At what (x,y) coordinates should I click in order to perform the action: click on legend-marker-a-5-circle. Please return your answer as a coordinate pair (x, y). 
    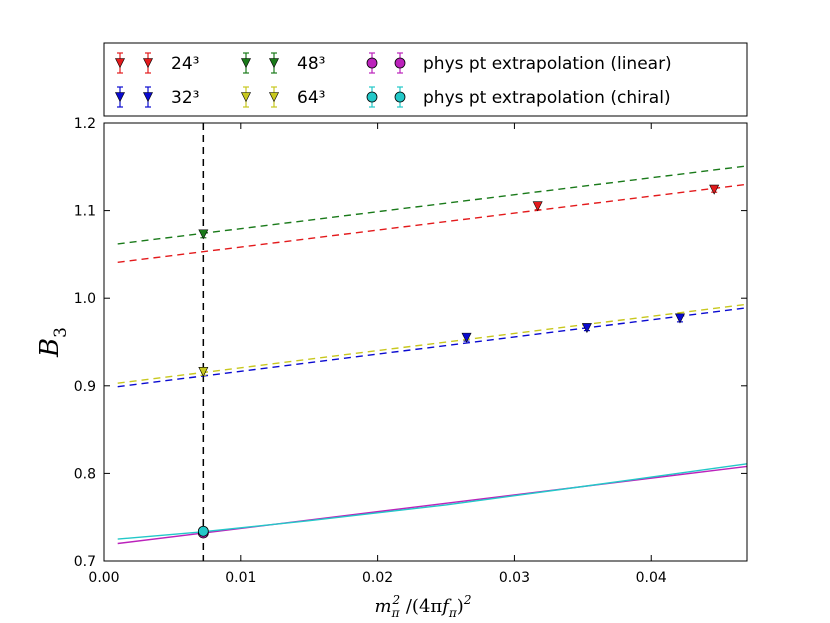
    Looking at the image, I should click on (372, 97).